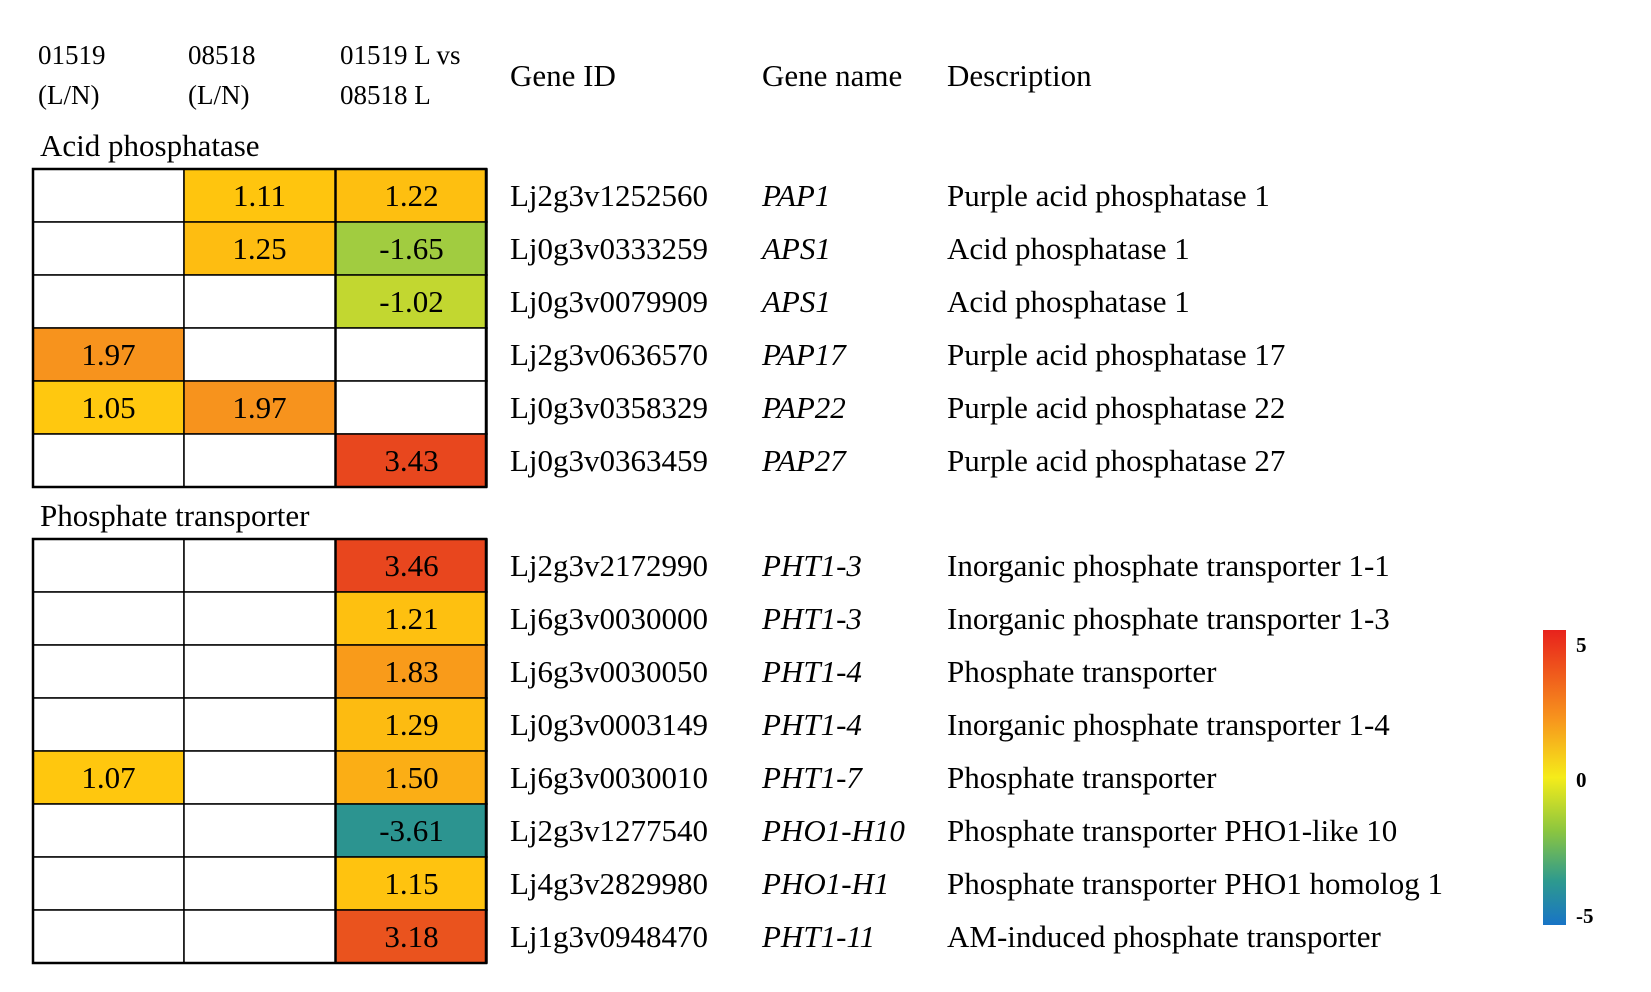 This screenshot has width=1651, height=992. Describe the element at coordinates (1581, 645) in the screenshot. I see `legend-max-label: 5` at that location.